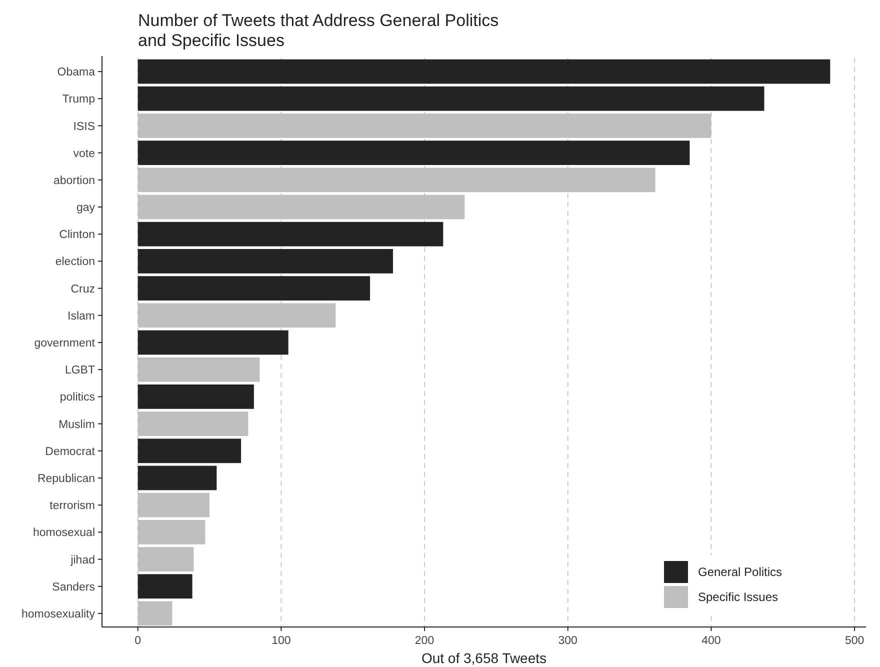  I want to click on legend-label: General Politics, so click(740, 572).